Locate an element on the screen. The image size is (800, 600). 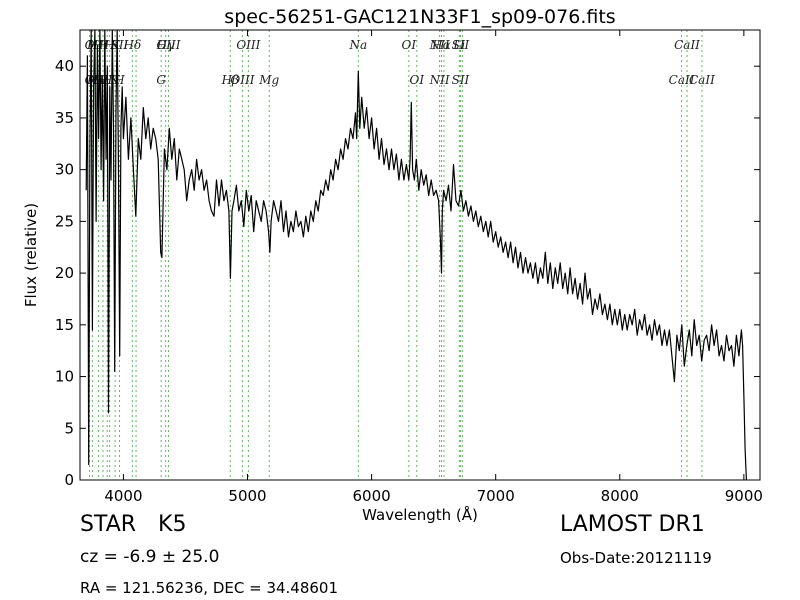
y-tick-label: 5 is located at coordinates (69, 428).